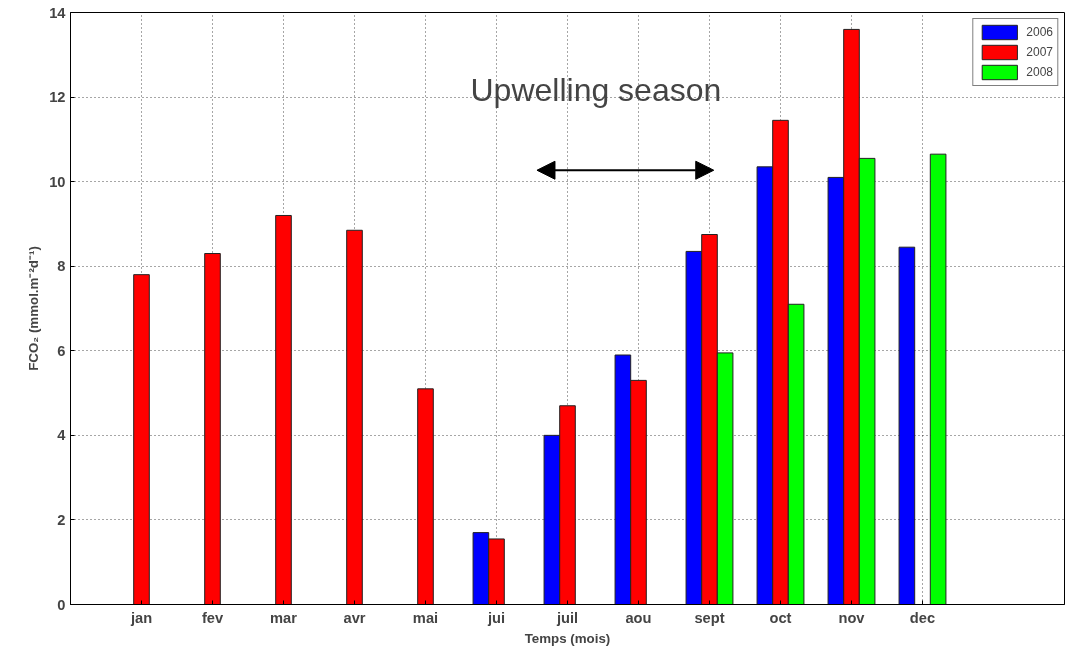 This screenshot has height=655, width=1078. Describe the element at coordinates (212, 617) in the screenshot. I see `x-tick-label: fev` at that location.